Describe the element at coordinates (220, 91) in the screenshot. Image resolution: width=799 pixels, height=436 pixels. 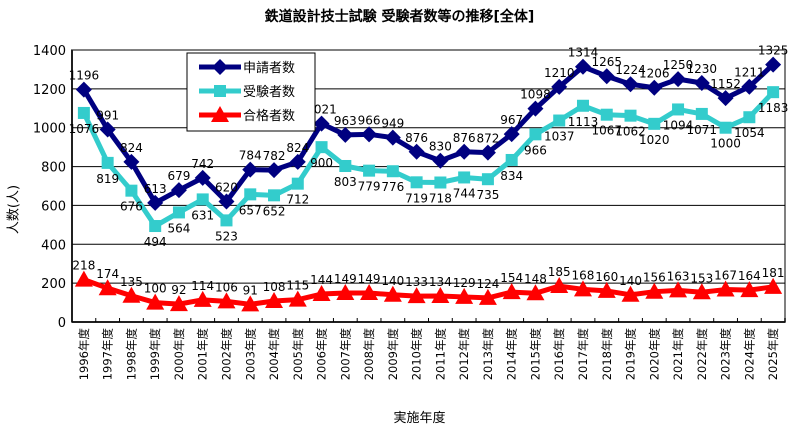
I see `legend-marker-icon` at that location.